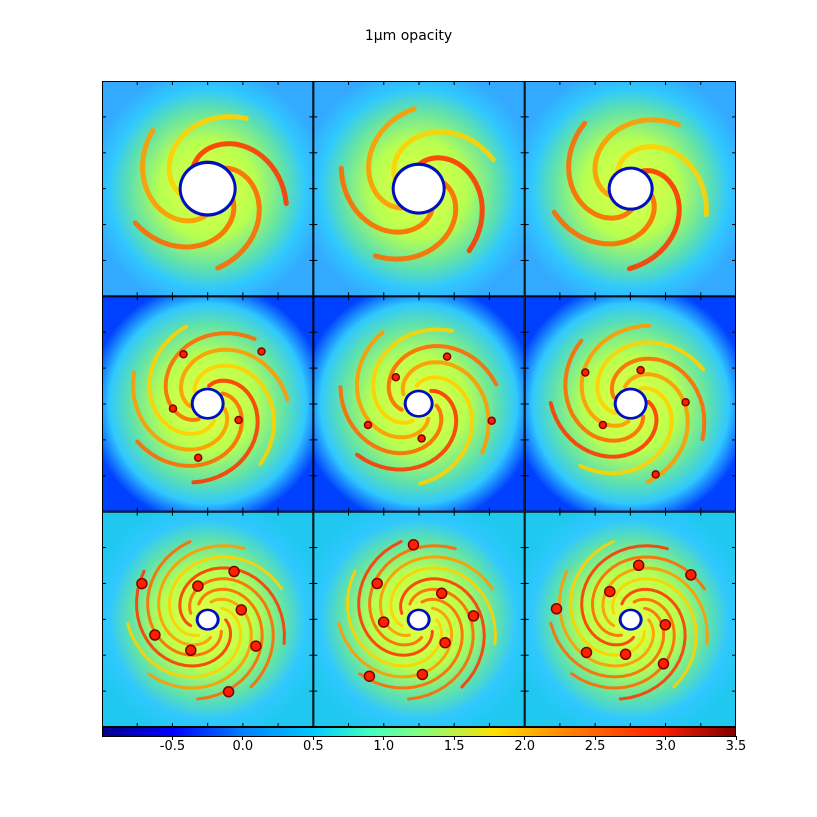 Image resolution: width=817 pixels, height=817 pixels. I want to click on colorbar-axis: -0.5 0.0 0.5 1.0 1.5 2.0 2.5 3.0 3.5, so click(424, 751).